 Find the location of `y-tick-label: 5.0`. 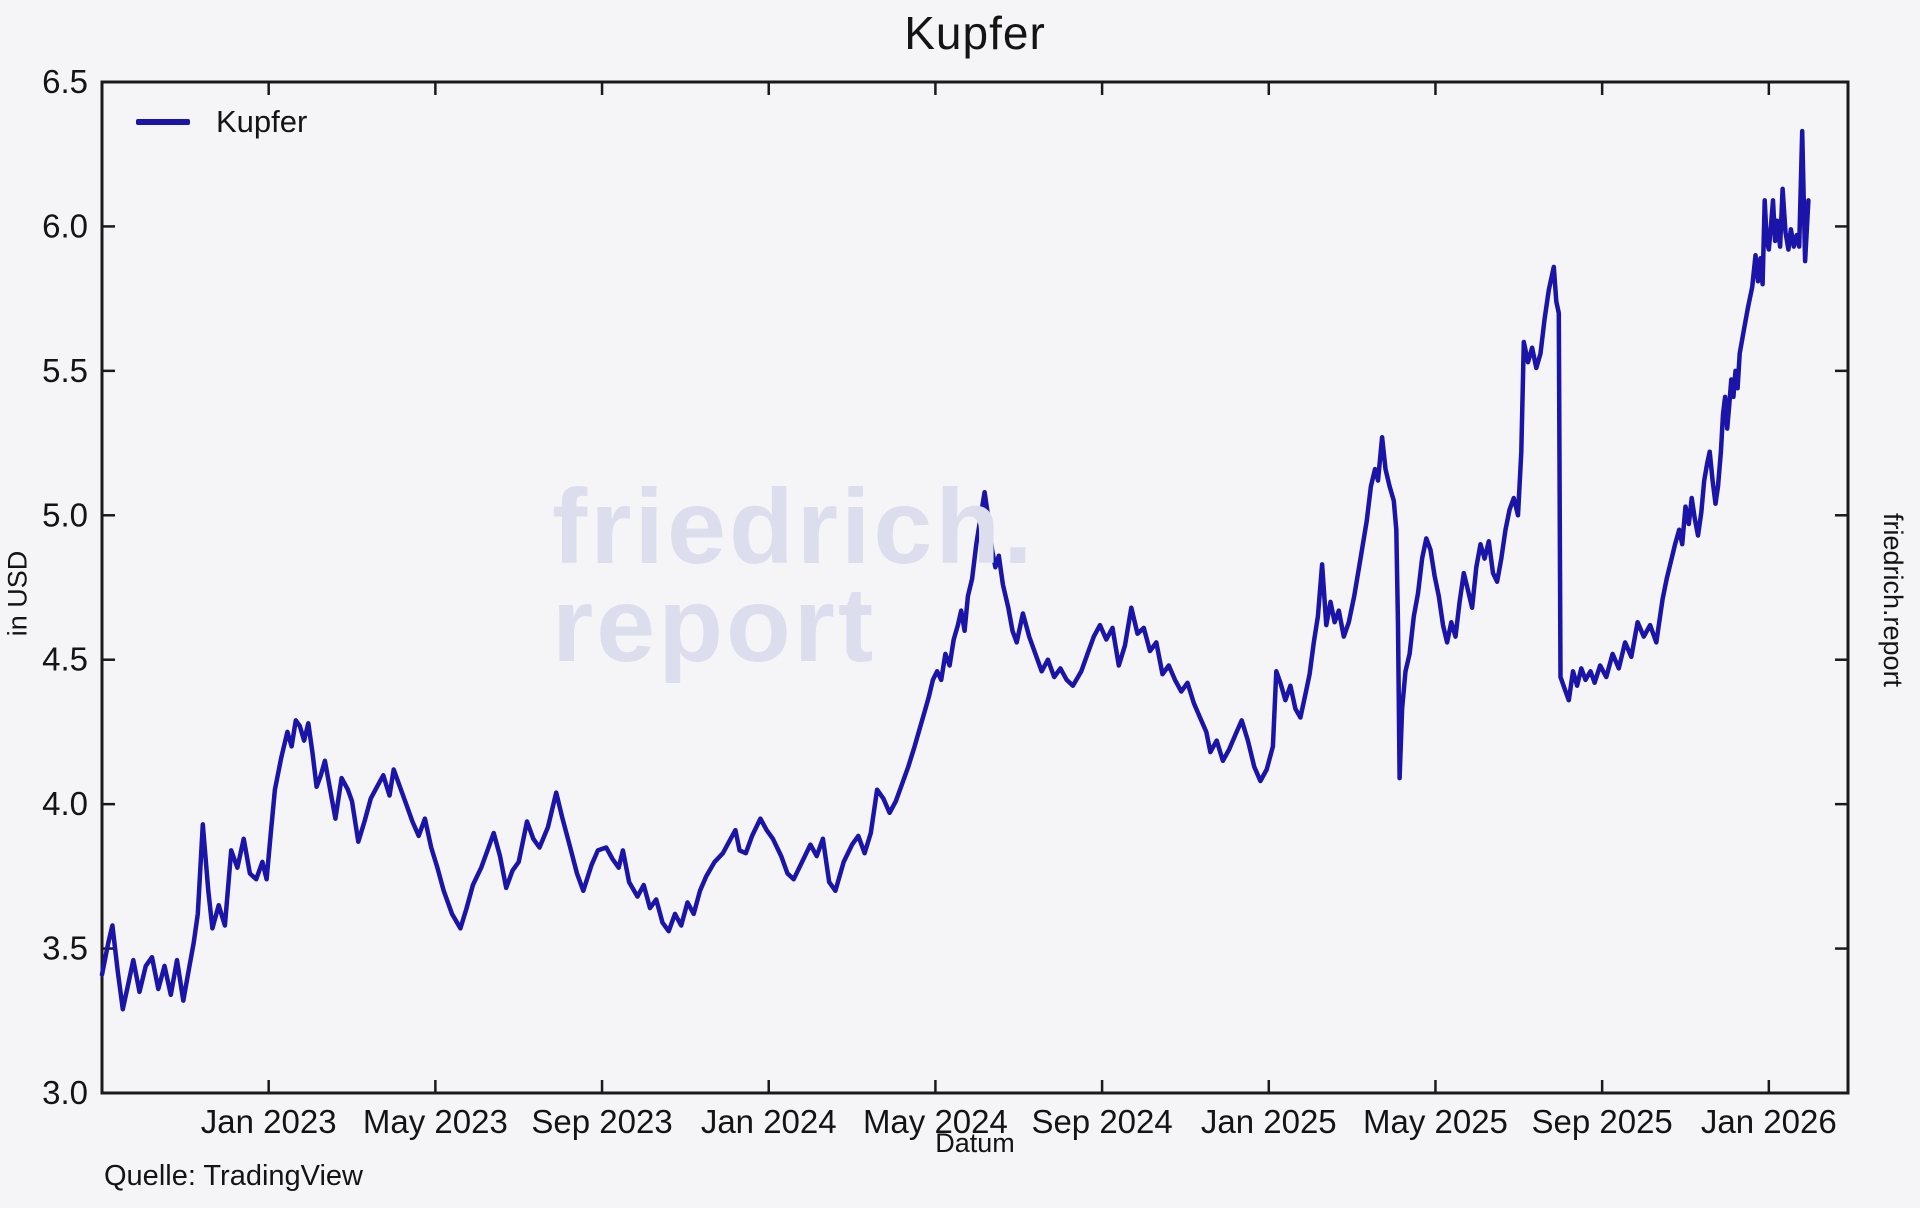

y-tick-label: 5.0 is located at coordinates (65, 514).